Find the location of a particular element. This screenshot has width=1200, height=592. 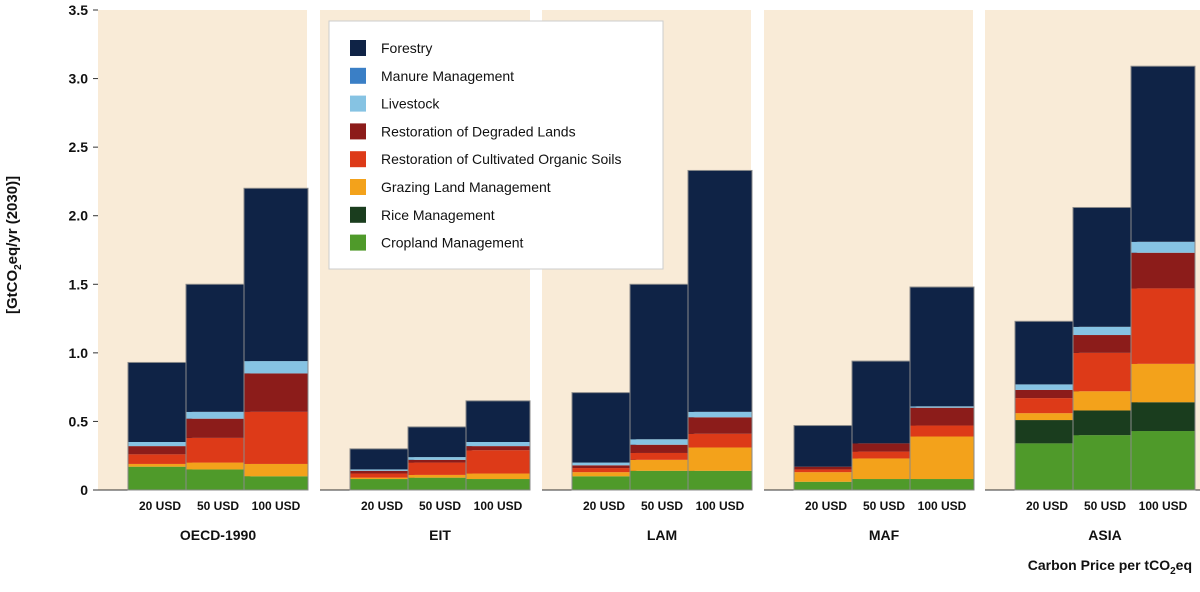

y-tick-label: 3.5 is located at coordinates (79, 10).